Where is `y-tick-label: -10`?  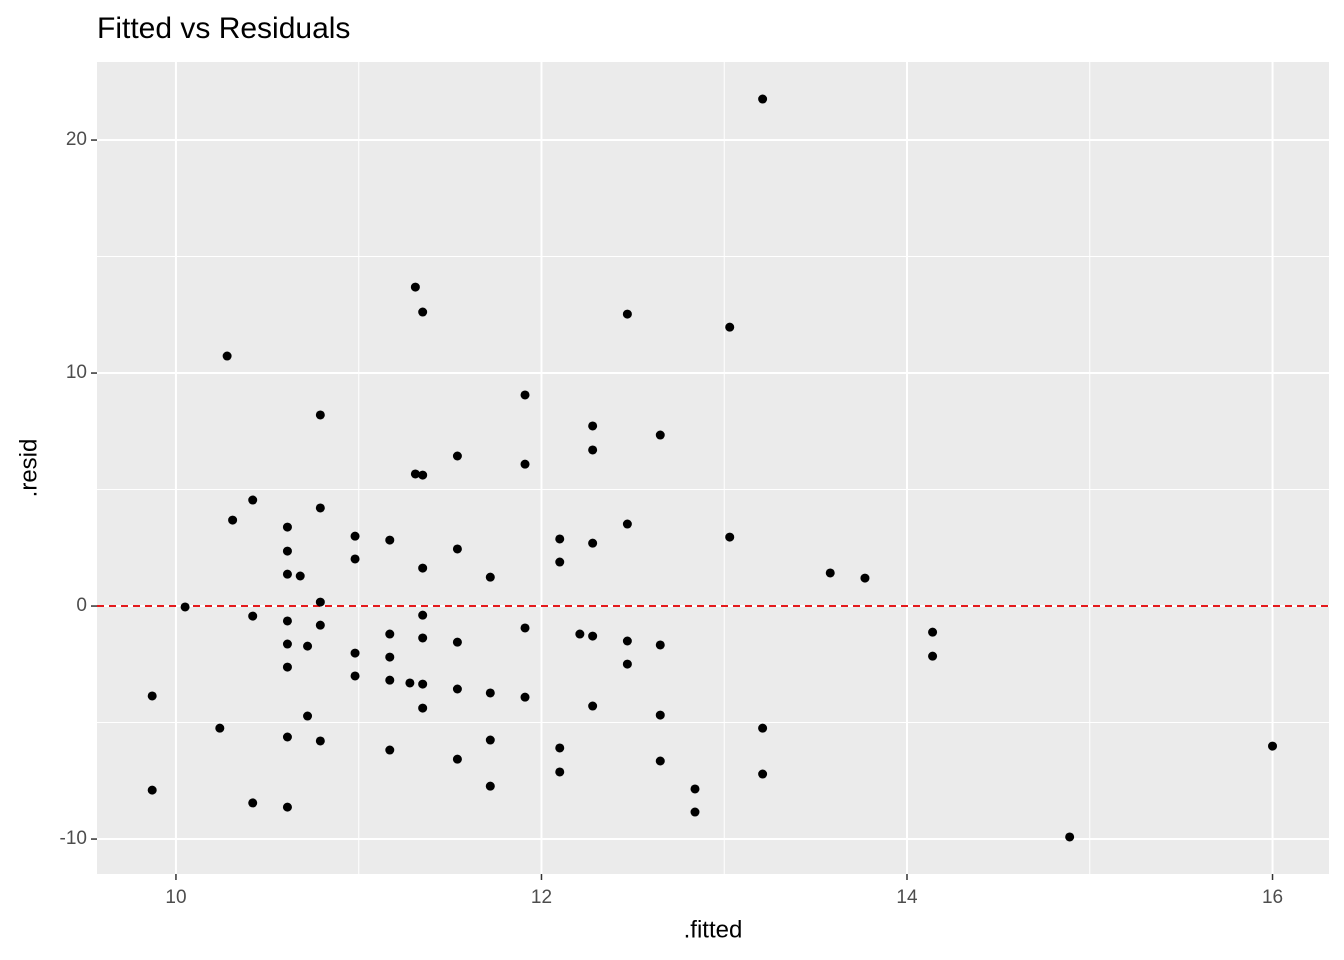
y-tick-label: -10 is located at coordinates (73, 838).